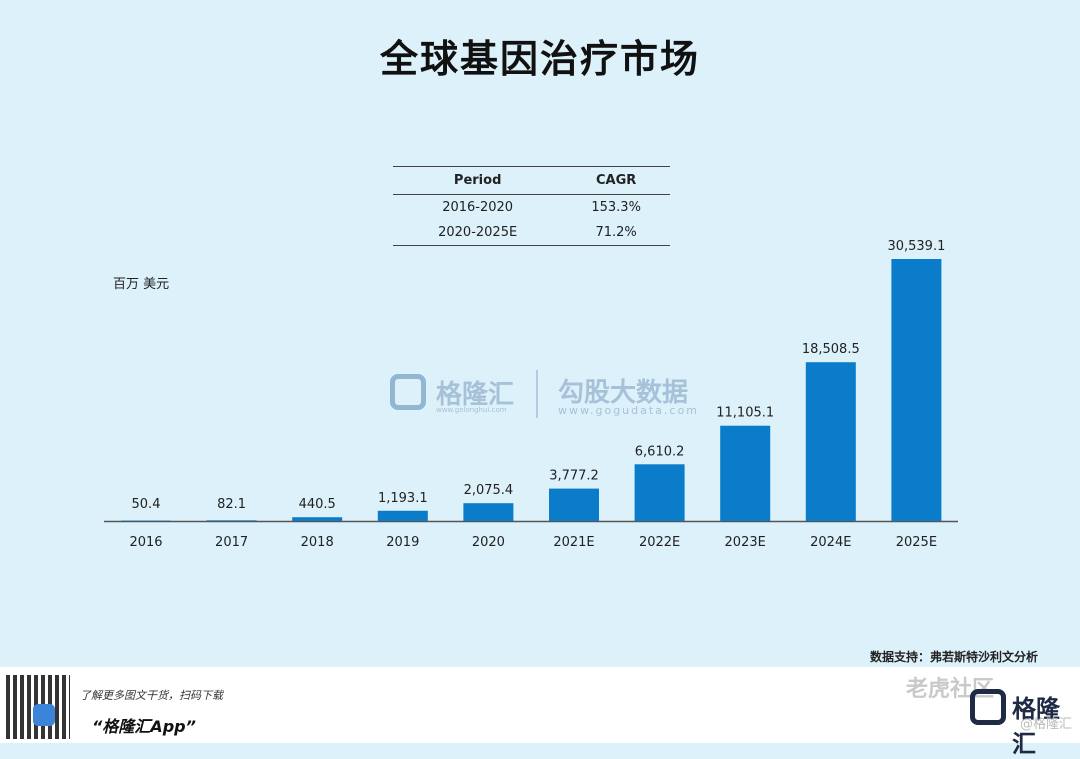 This screenshot has width=1080, height=759. I want to click on bar-2019, so click(403, 516).